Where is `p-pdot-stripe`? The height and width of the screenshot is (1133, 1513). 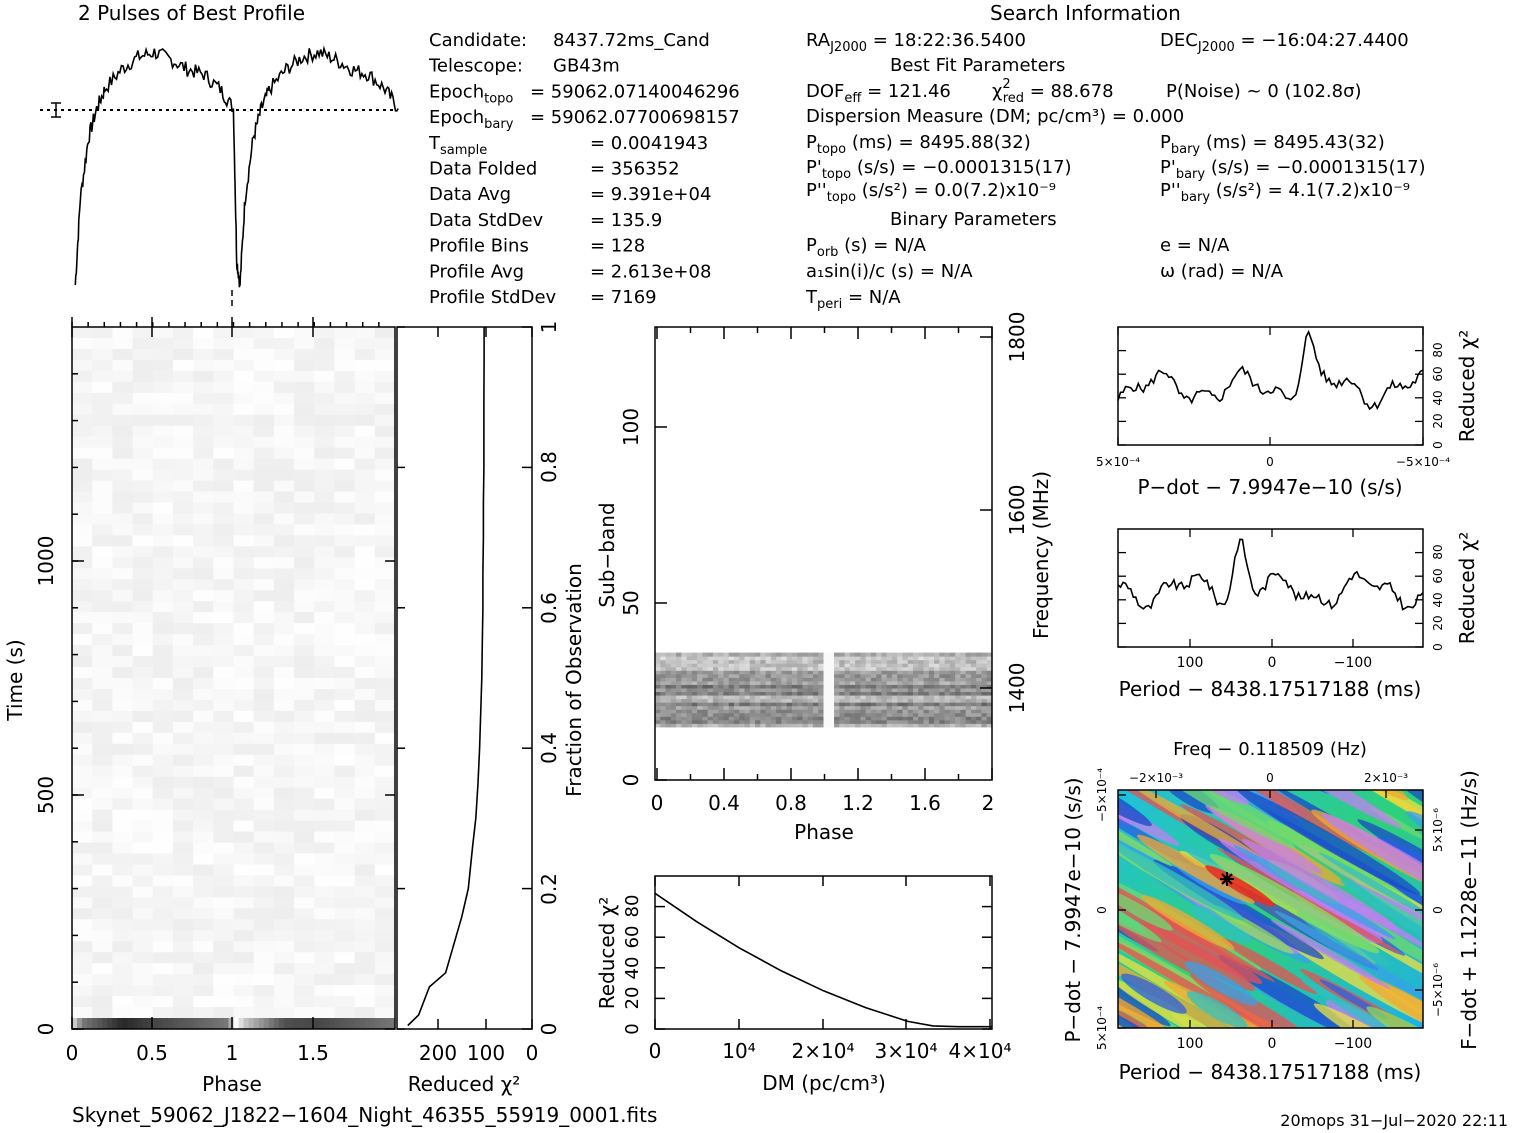 p-pdot-stripe is located at coordinates (1221, 983).